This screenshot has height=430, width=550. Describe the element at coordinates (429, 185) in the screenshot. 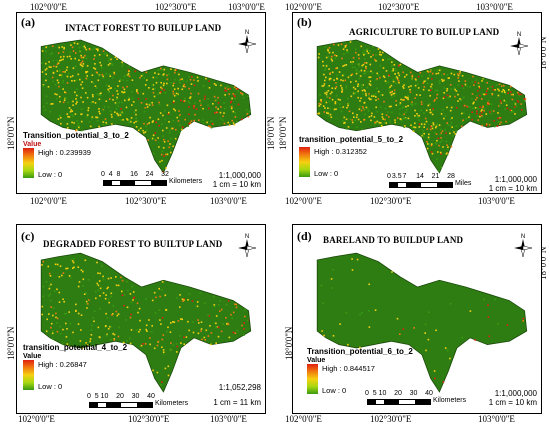

I see `scale-segment` at that location.